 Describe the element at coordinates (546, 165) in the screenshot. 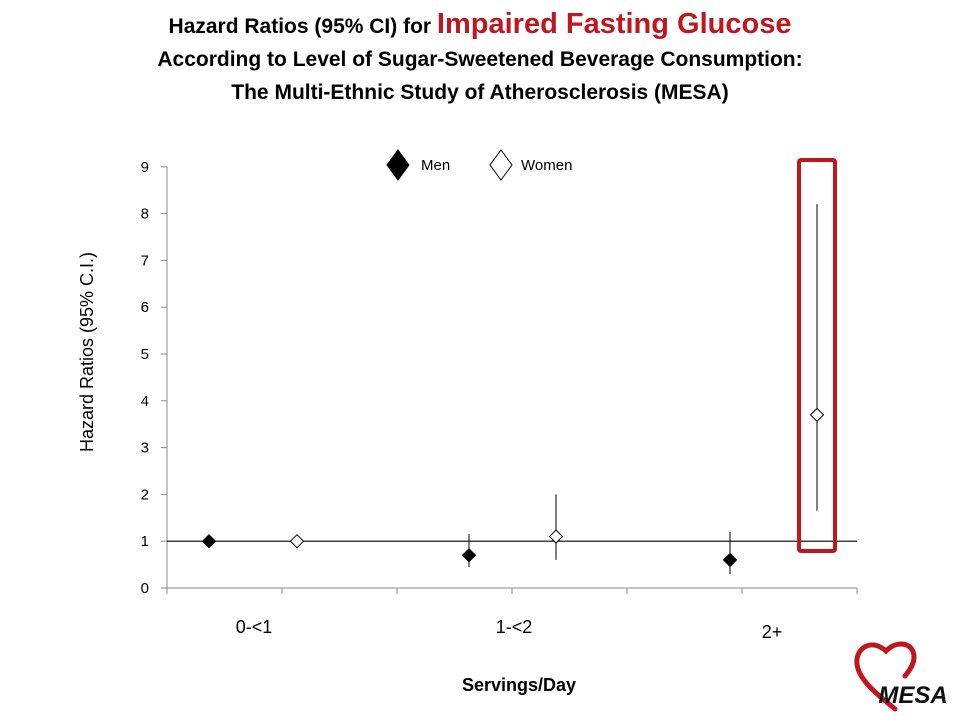

I see `legend-women-label: Women` at that location.